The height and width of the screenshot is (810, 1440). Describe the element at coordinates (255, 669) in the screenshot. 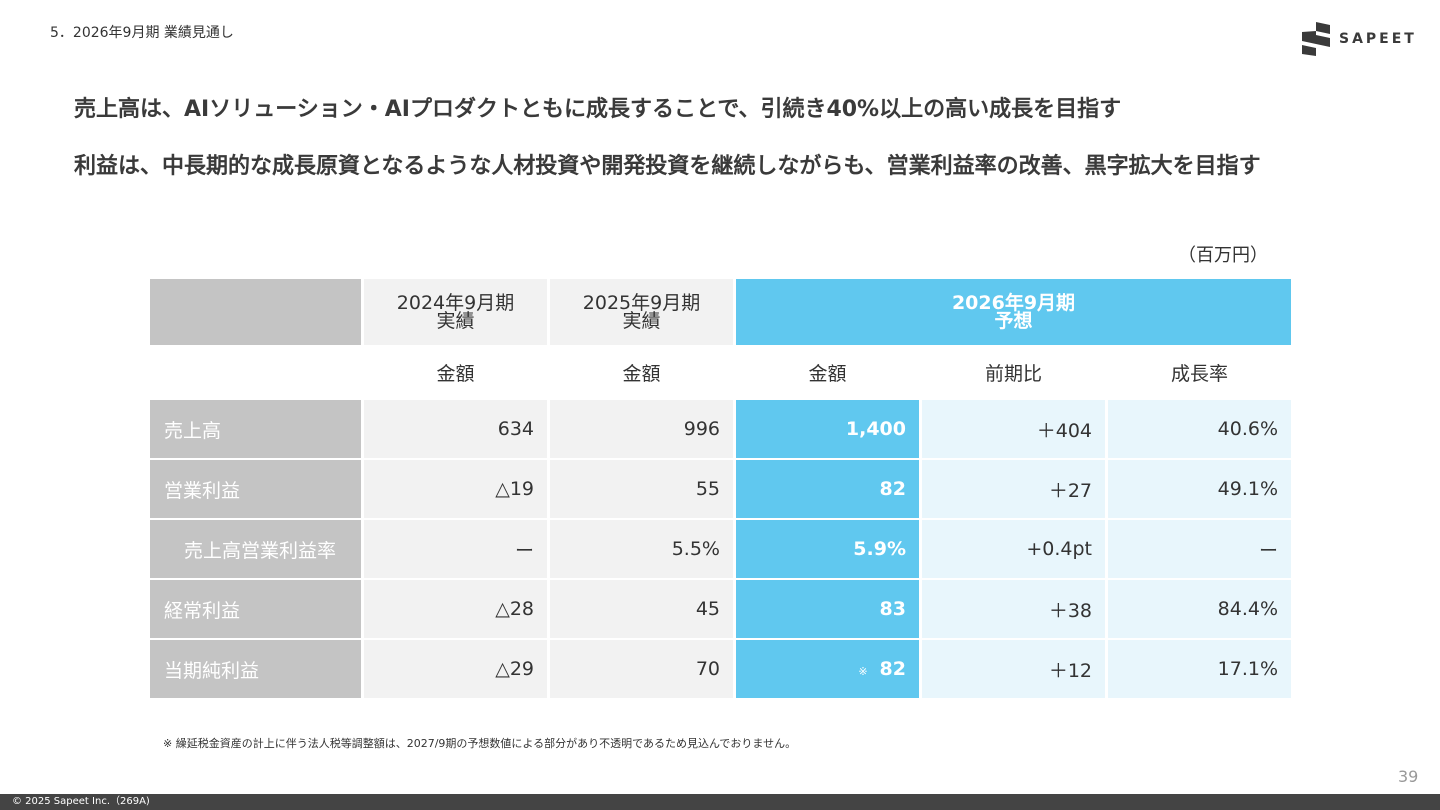

I see `row-label: 当期純利益` at that location.